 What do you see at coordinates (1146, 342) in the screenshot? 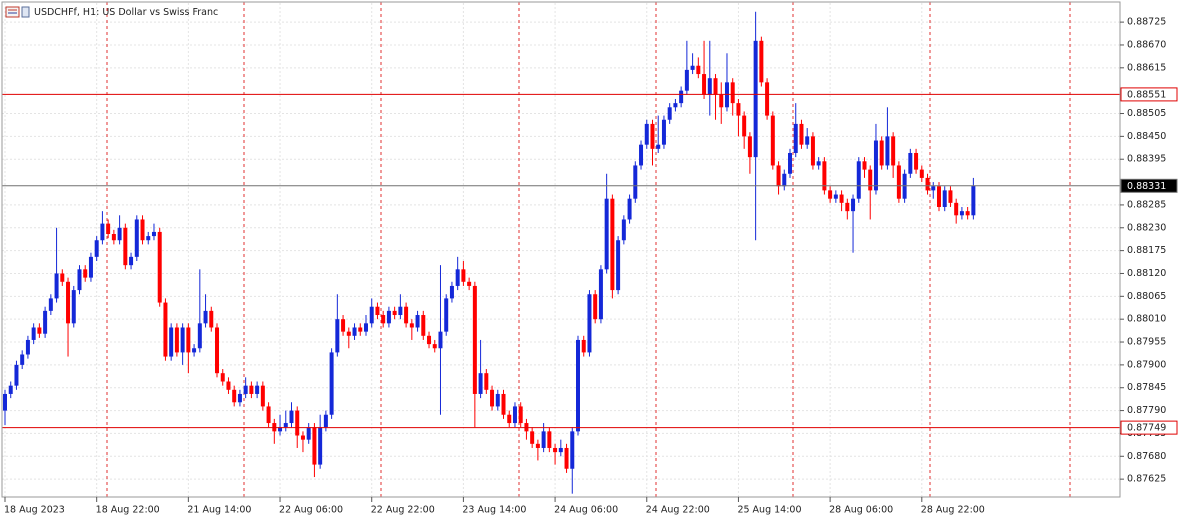
I see `y-tick-label: 0.87955` at bounding box center [1146, 342].